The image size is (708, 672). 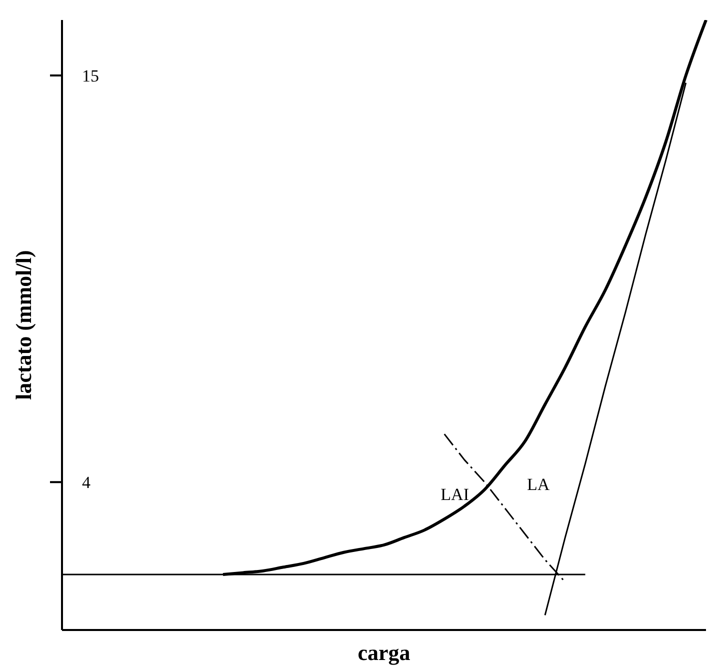 I want to click on annotation: LAI, so click(x=455, y=494).